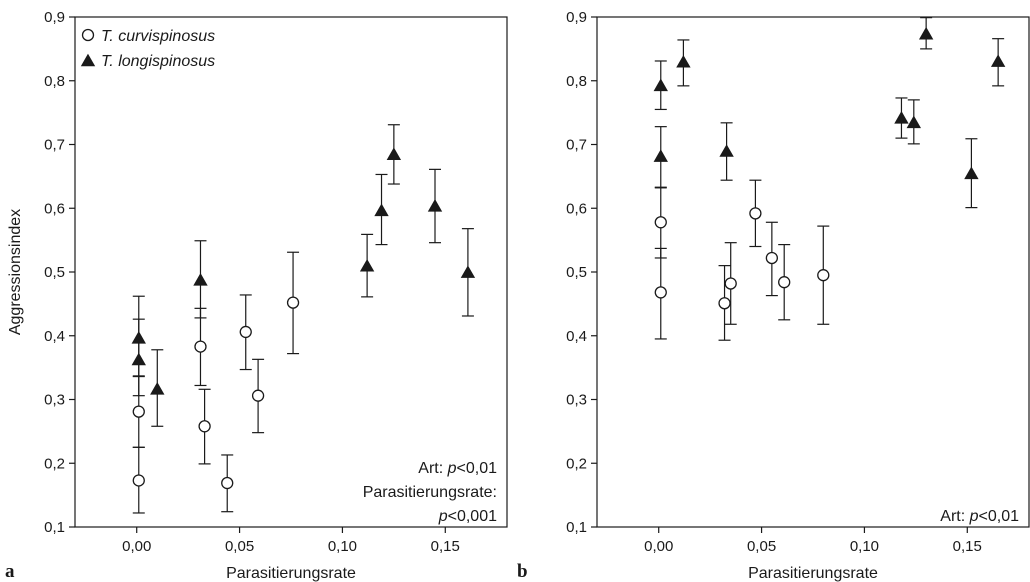 The image size is (1030, 582). What do you see at coordinates (158, 61) in the screenshot?
I see `legend-label: T. longispinosus` at bounding box center [158, 61].